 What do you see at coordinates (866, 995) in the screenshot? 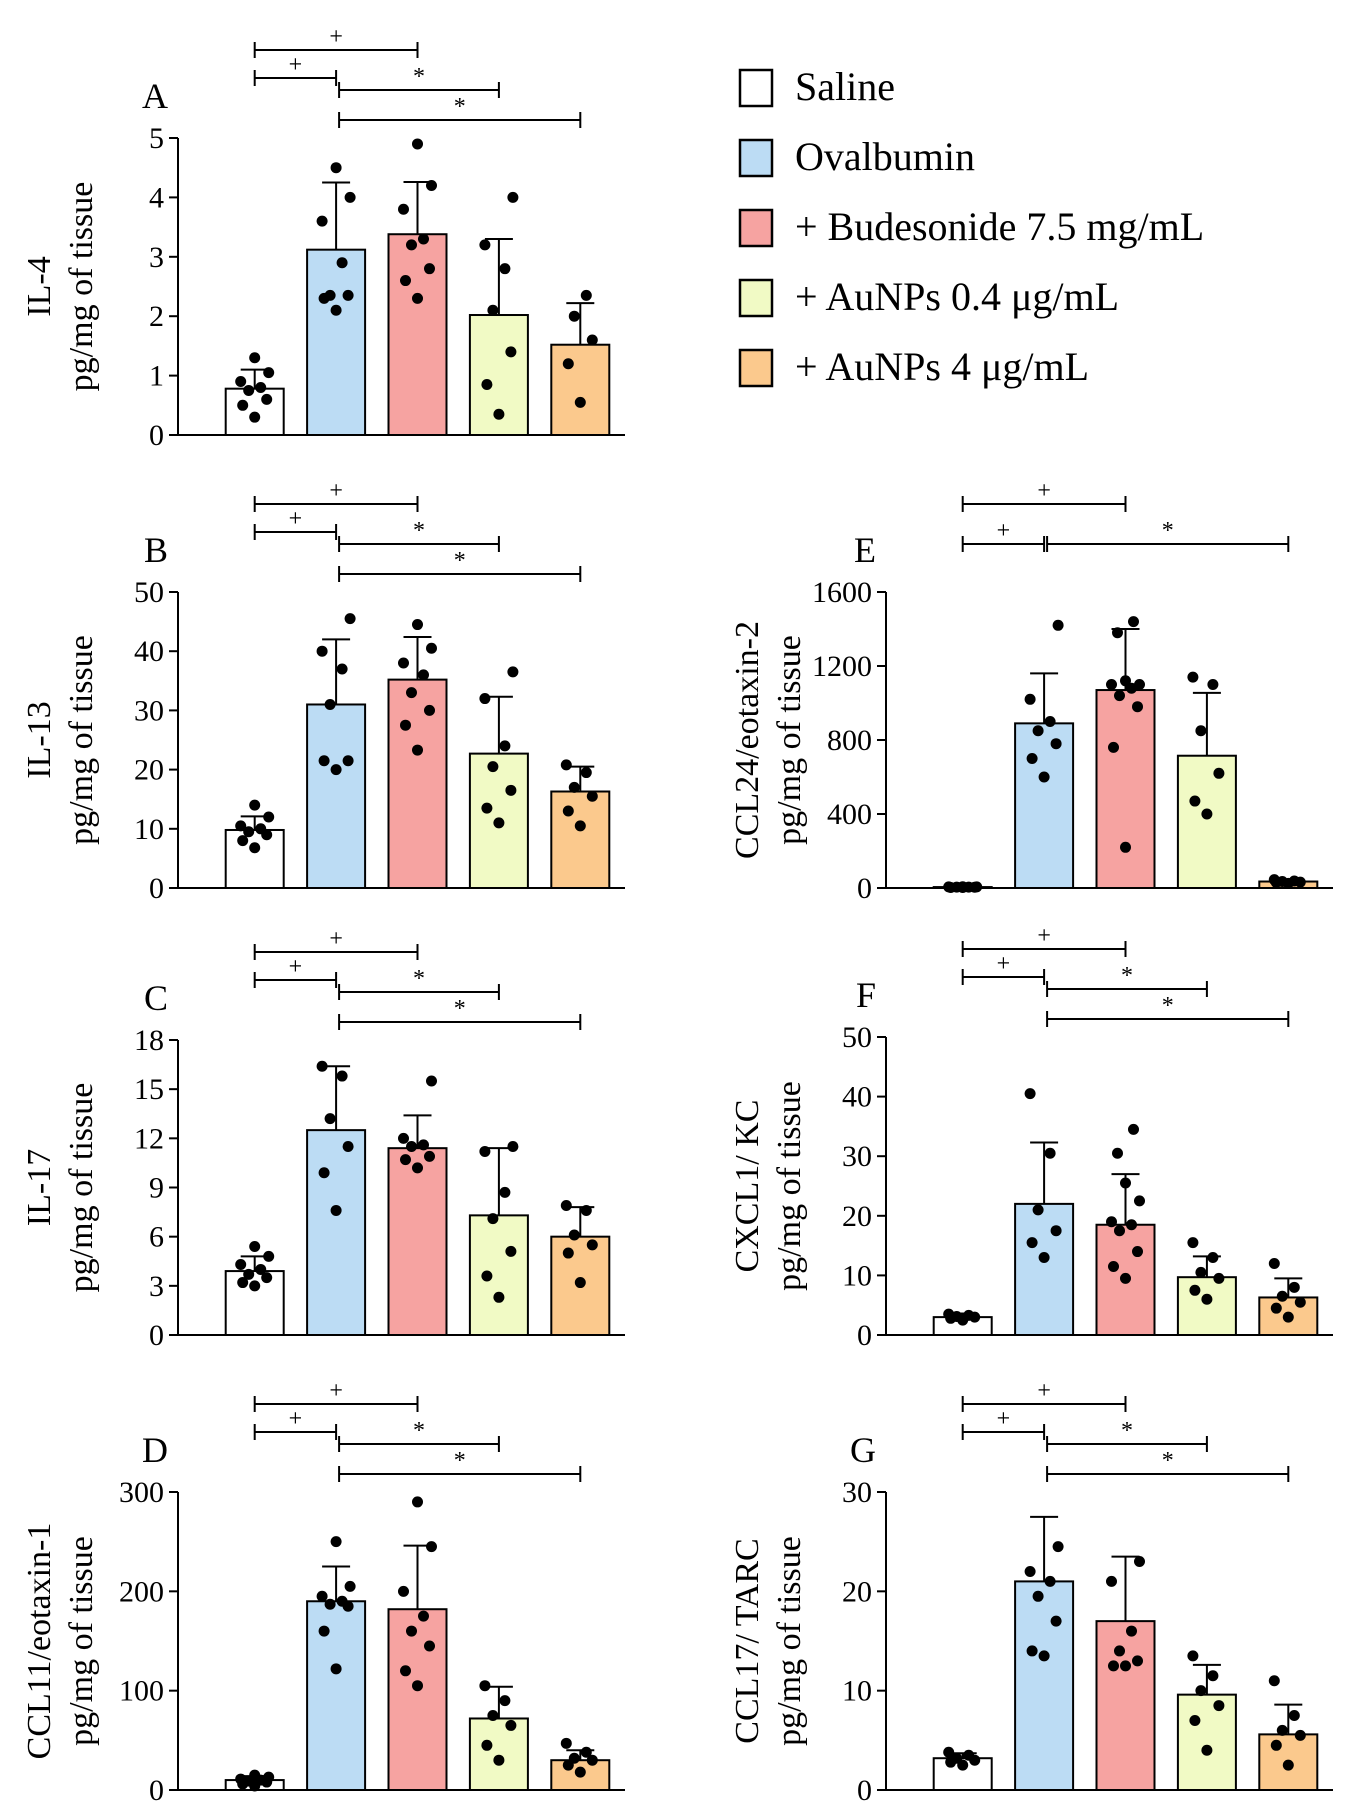
I see `panel-letter: F` at bounding box center [866, 995].